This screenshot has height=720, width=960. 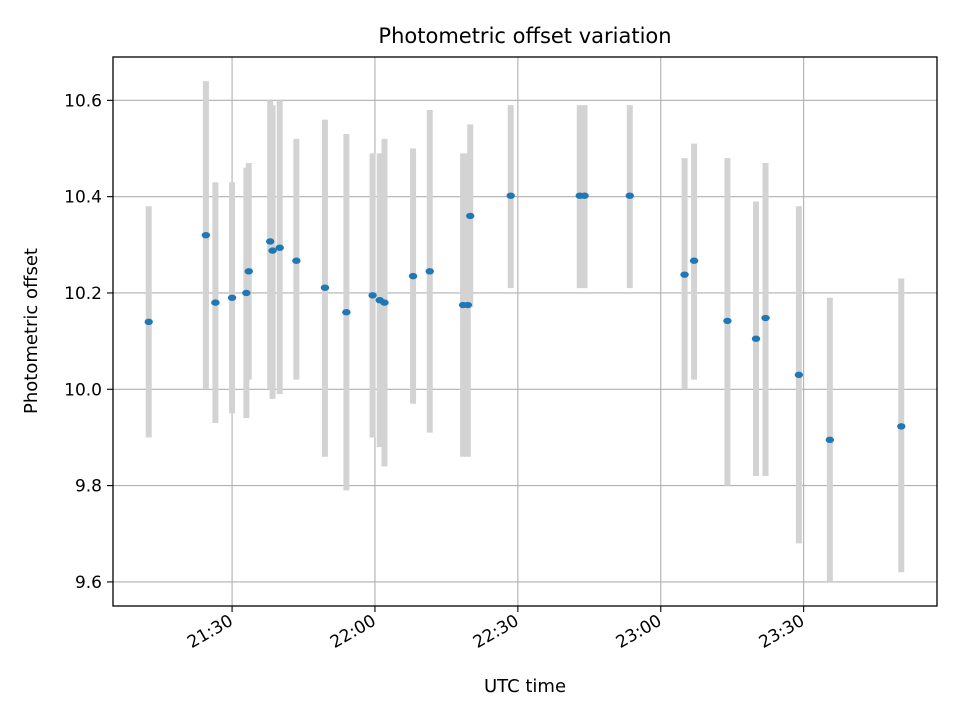 What do you see at coordinates (88, 583) in the screenshot?
I see `y-tick-label: 9.6` at bounding box center [88, 583].